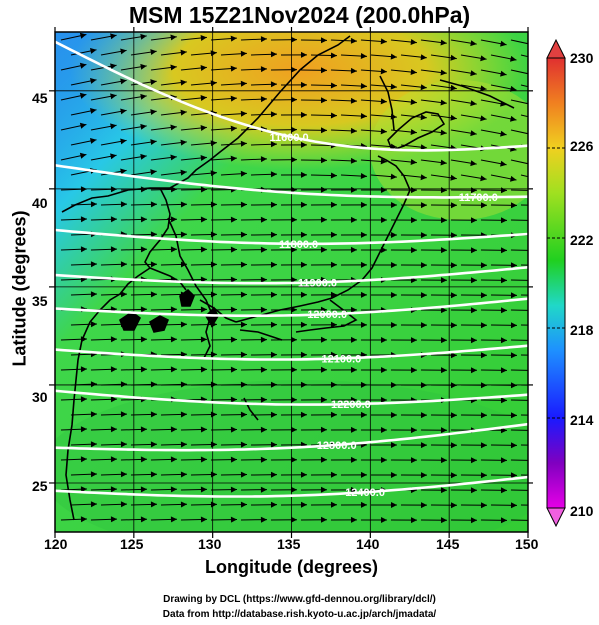 This screenshot has width=599, height=625. What do you see at coordinates (40, 301) in the screenshot?
I see `y-tick-35: 35` at bounding box center [40, 301].